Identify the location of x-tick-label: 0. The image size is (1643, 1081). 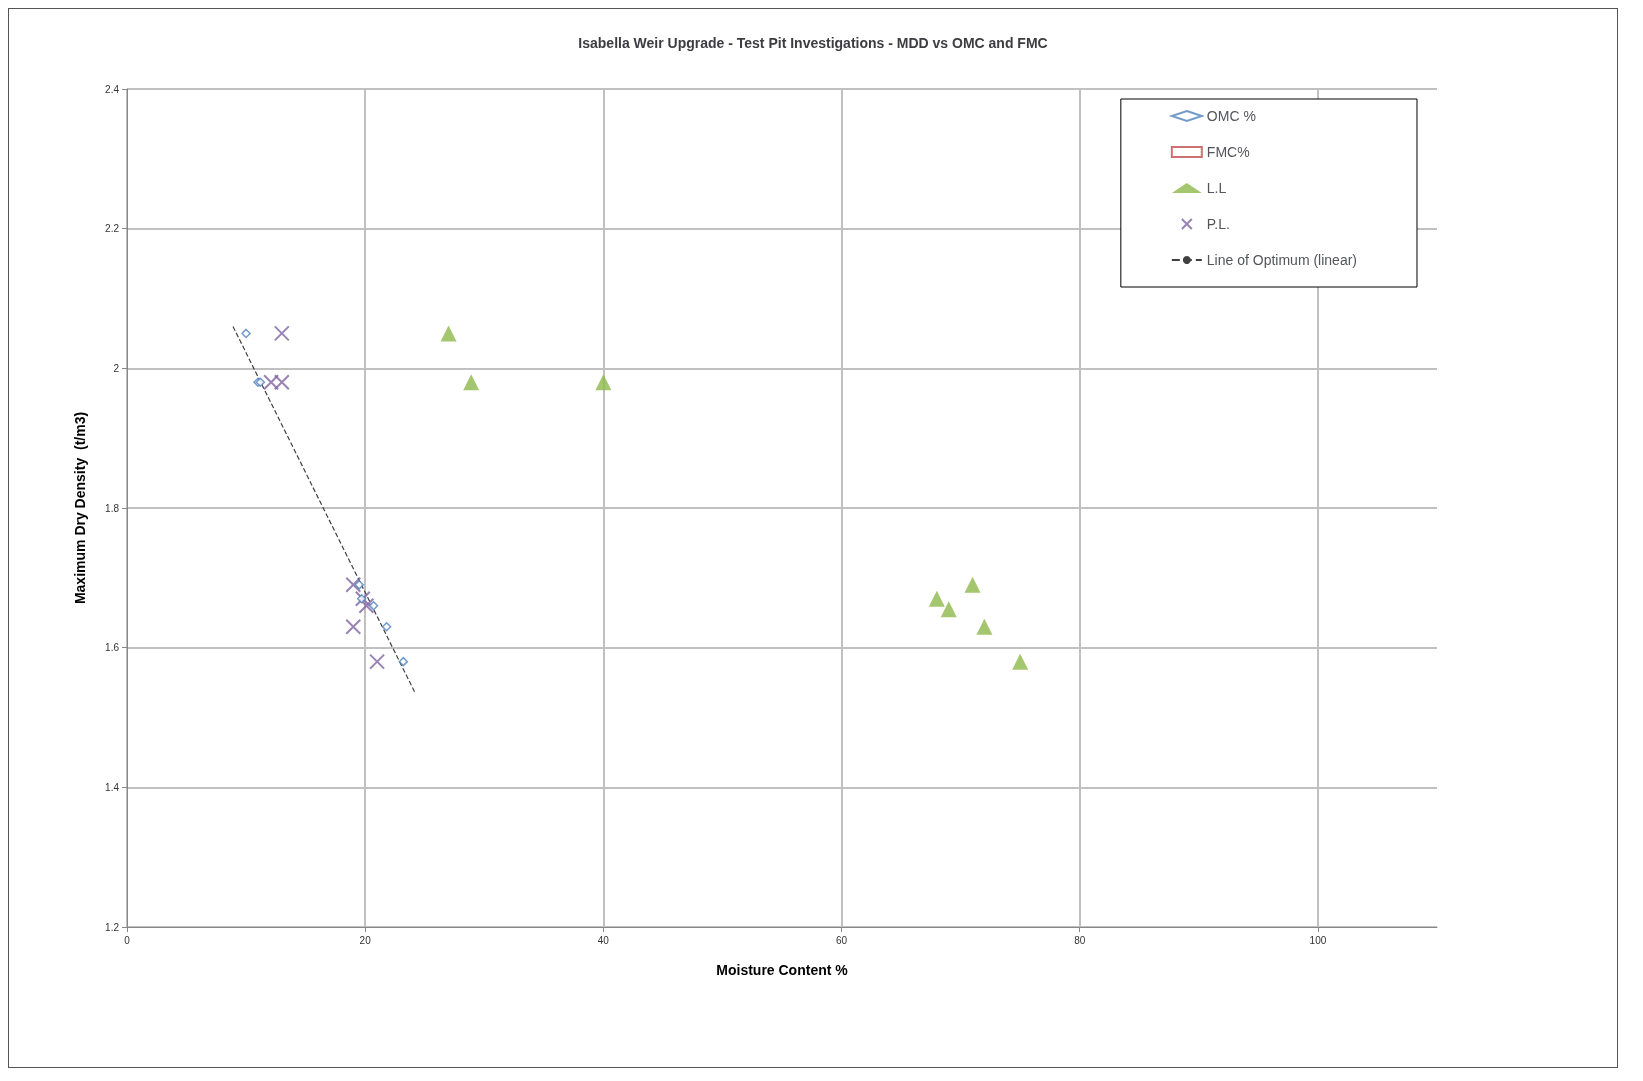
(127, 940).